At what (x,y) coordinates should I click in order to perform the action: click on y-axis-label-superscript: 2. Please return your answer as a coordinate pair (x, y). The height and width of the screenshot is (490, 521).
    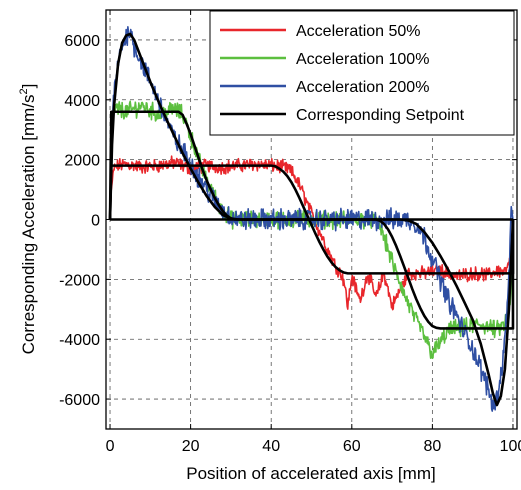
    Looking at the image, I should click on (24, 91).